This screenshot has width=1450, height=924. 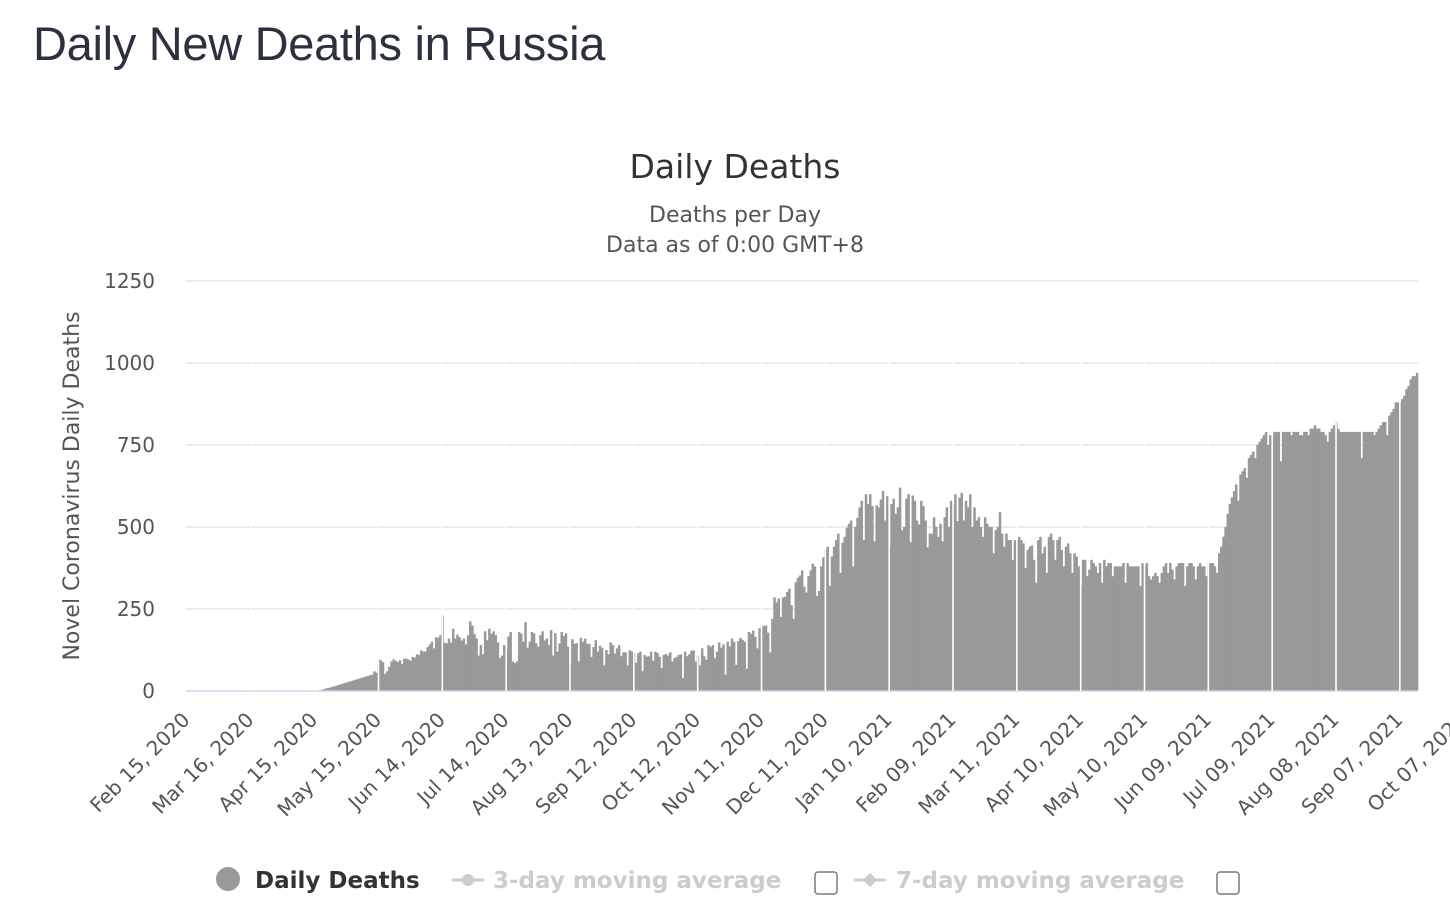 I want to click on checkbox-7-day-moving-average, so click(x=1228, y=883).